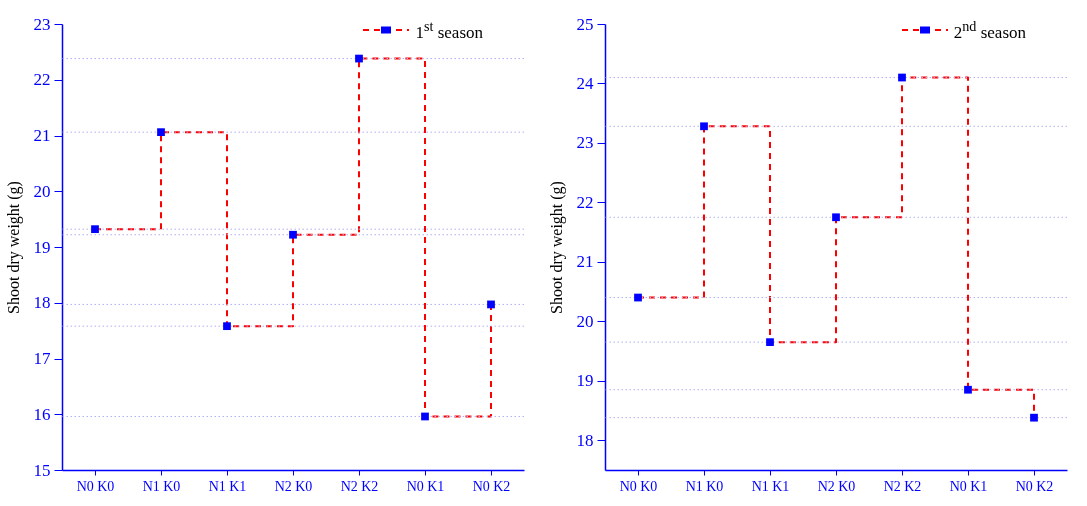  I want to click on y-tick-label: 17, so click(42, 358).